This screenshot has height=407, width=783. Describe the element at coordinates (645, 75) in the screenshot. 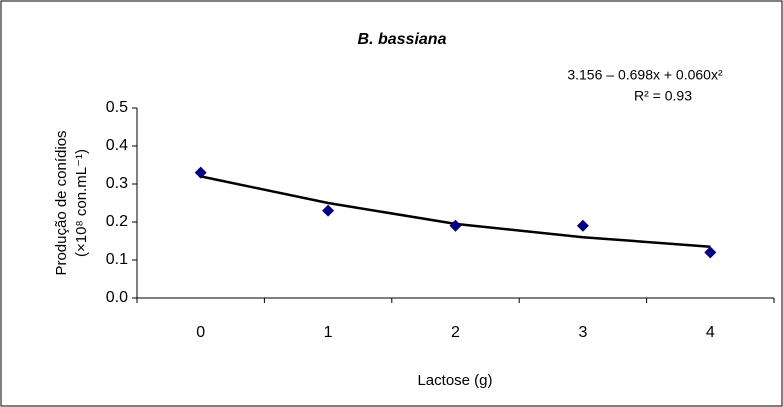

I see `equation: 3.156 – 0.698x + 0.060x²` at that location.